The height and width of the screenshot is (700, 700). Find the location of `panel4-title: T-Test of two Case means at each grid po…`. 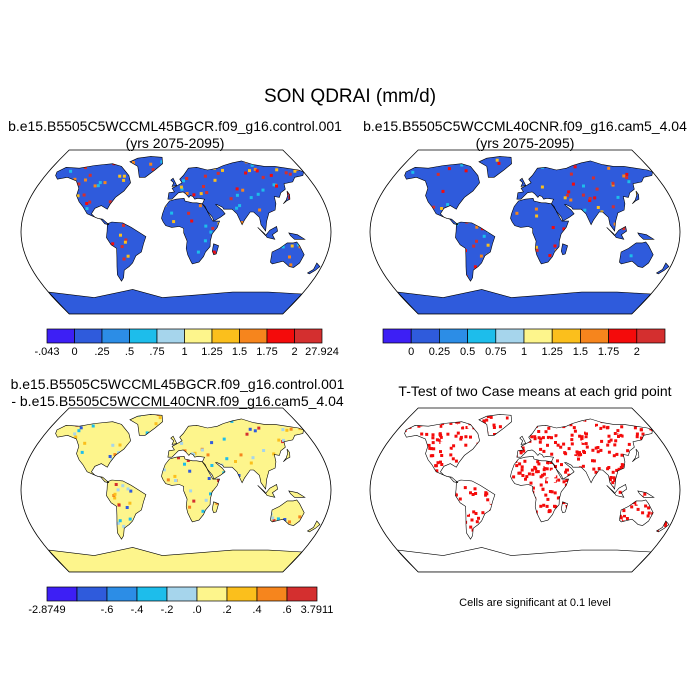

panel4-title: T-Test of two Case means at each grid po… is located at coordinates (535, 391).